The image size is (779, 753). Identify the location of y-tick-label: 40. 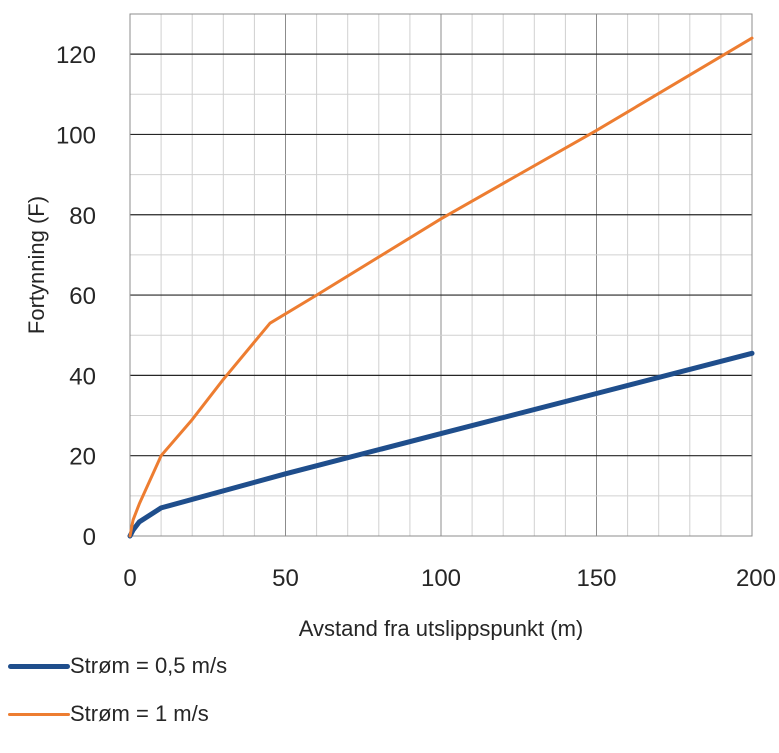
(82, 376).